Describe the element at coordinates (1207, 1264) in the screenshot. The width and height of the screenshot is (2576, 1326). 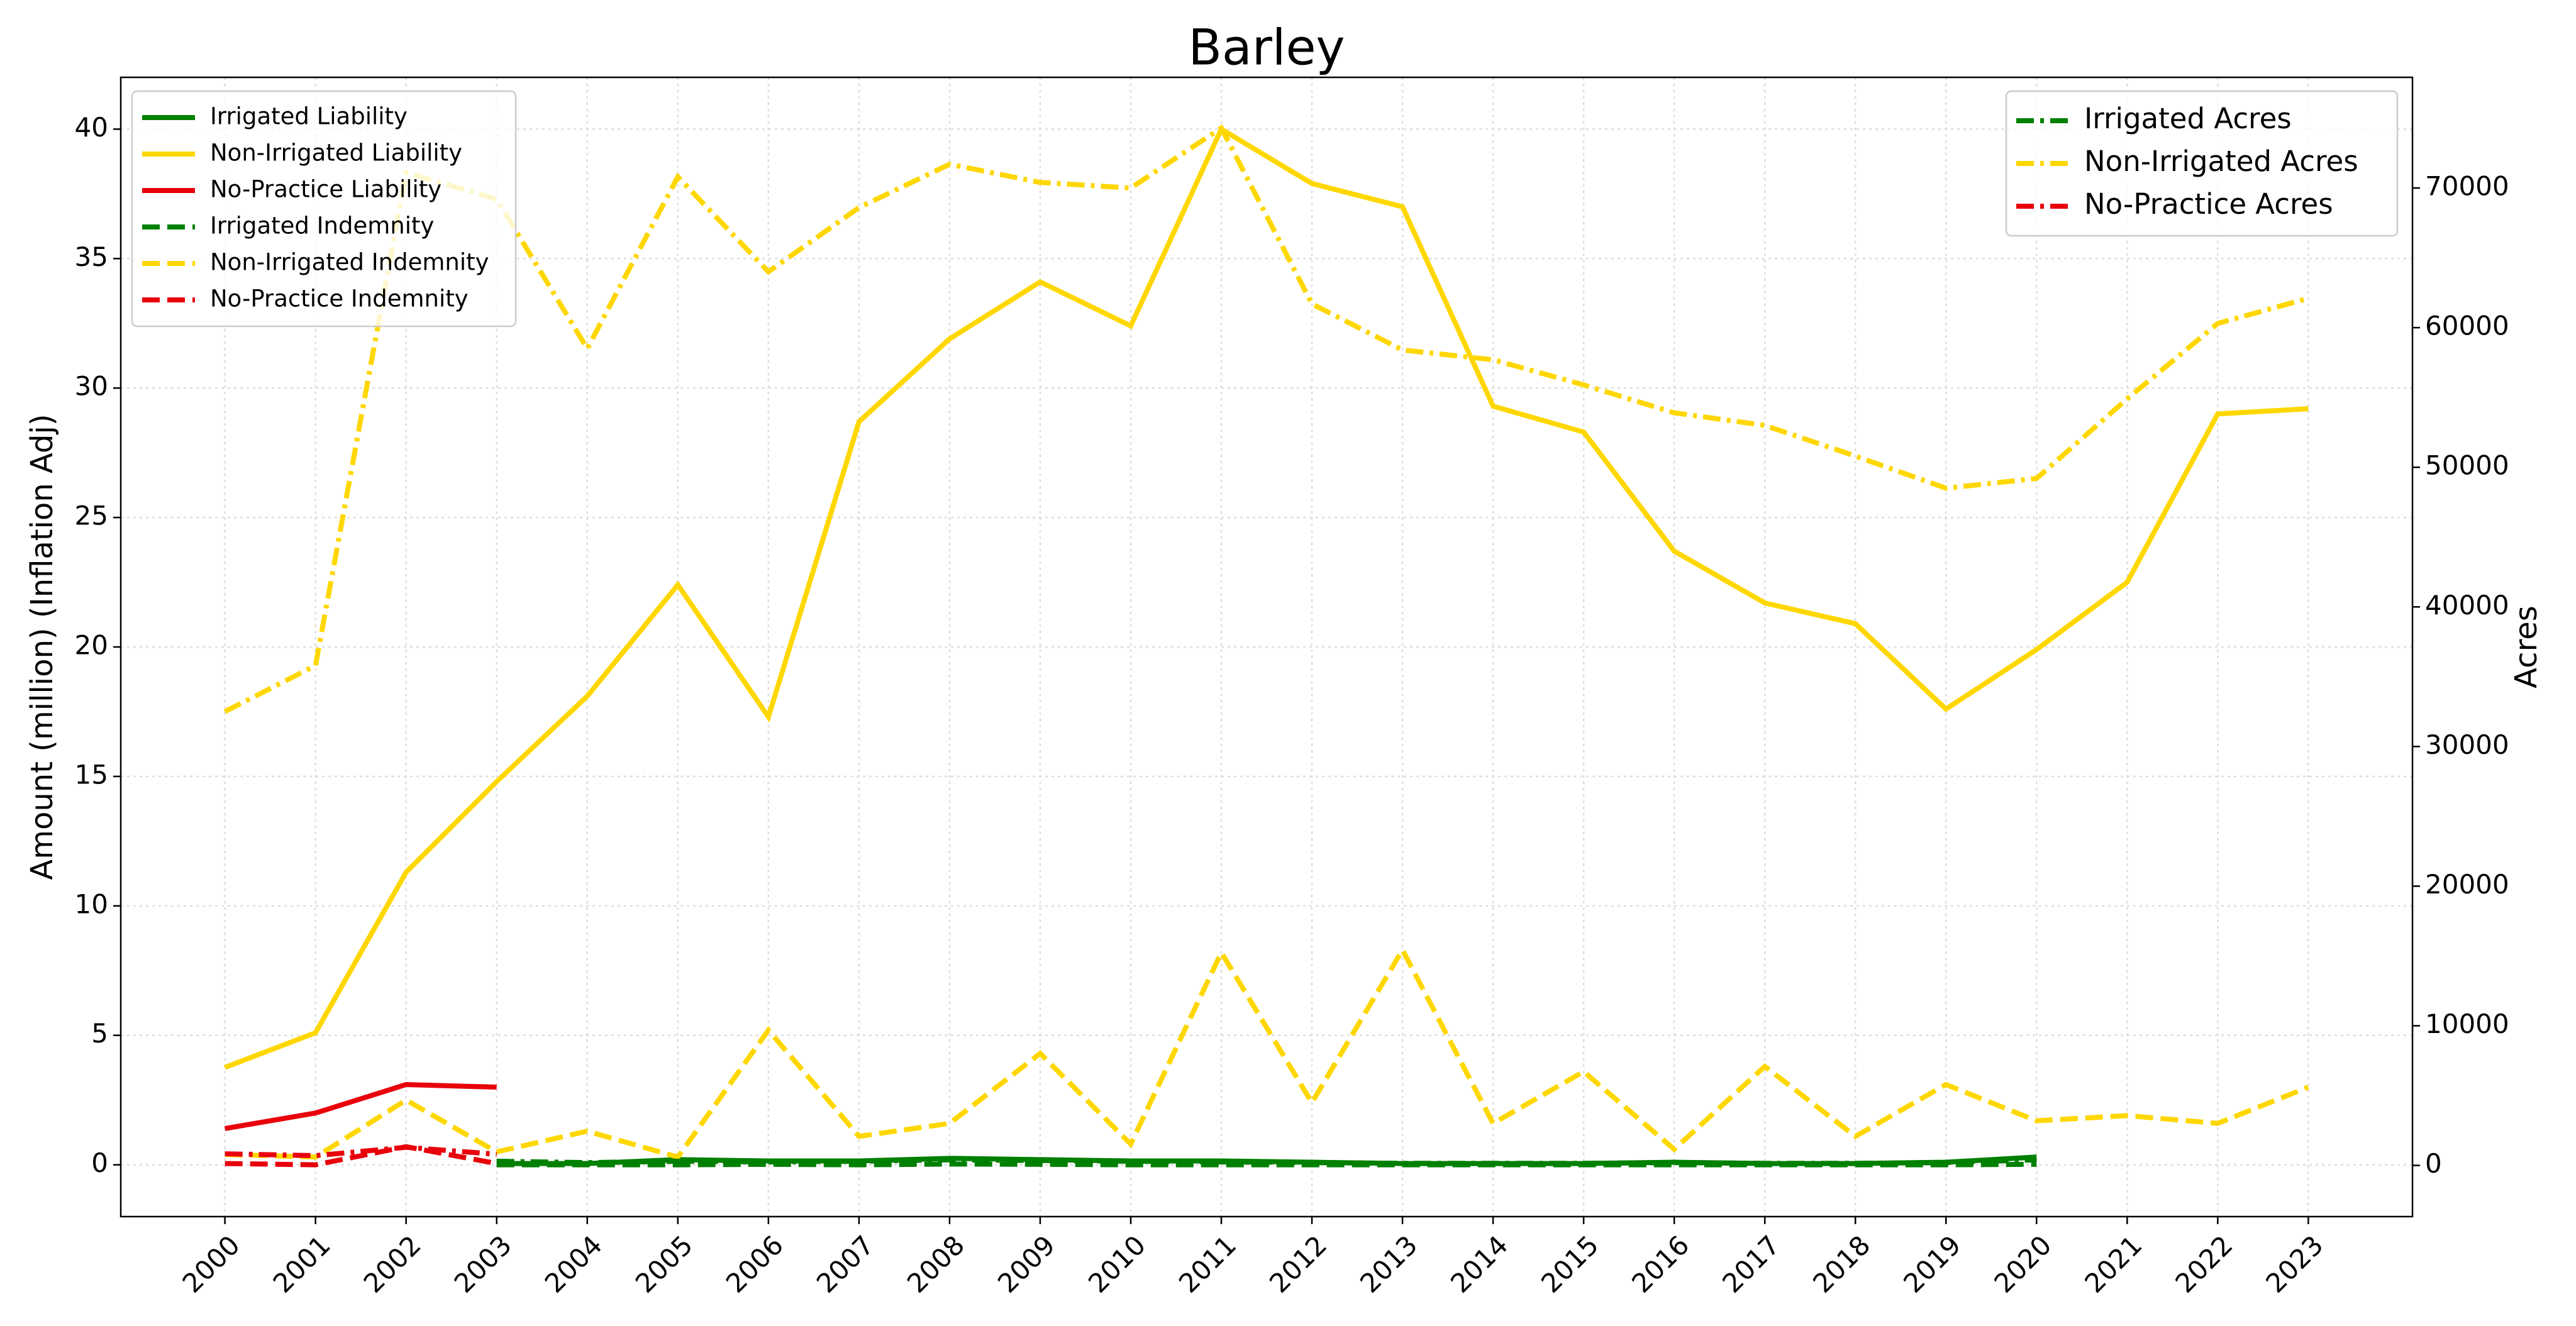
I see `x-tick-label: 2011` at that location.